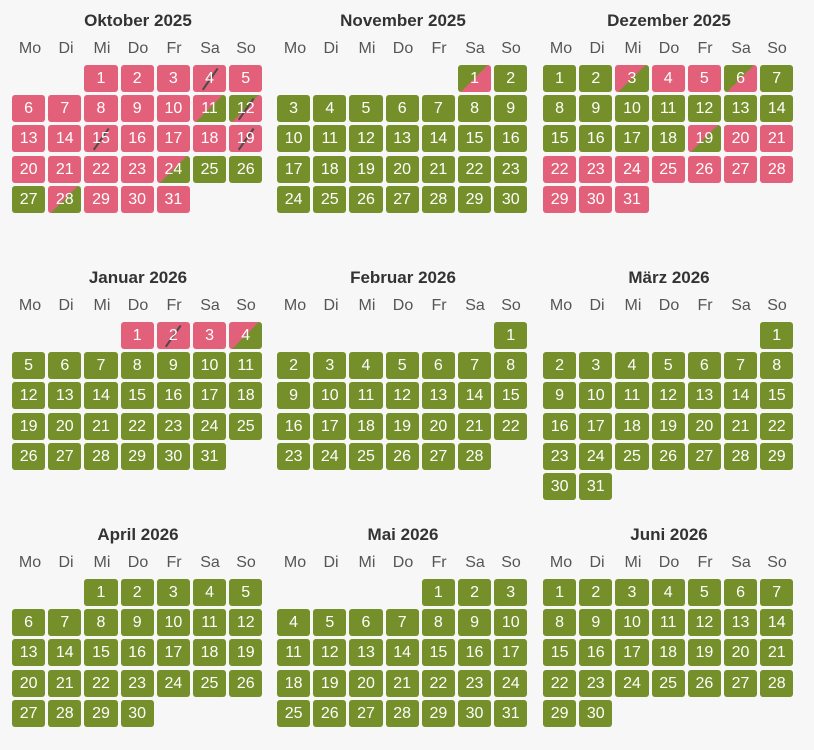 This screenshot has width=814, height=750. What do you see at coordinates (438, 169) in the screenshot?
I see `available-day: 21` at bounding box center [438, 169].